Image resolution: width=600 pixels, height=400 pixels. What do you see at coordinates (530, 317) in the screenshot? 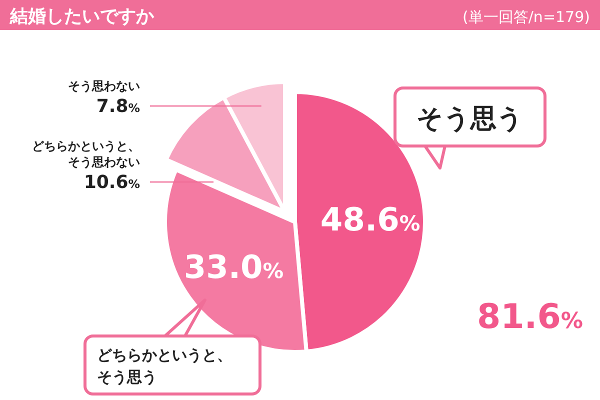
I see `annotation: 81.6%` at bounding box center [530, 317].